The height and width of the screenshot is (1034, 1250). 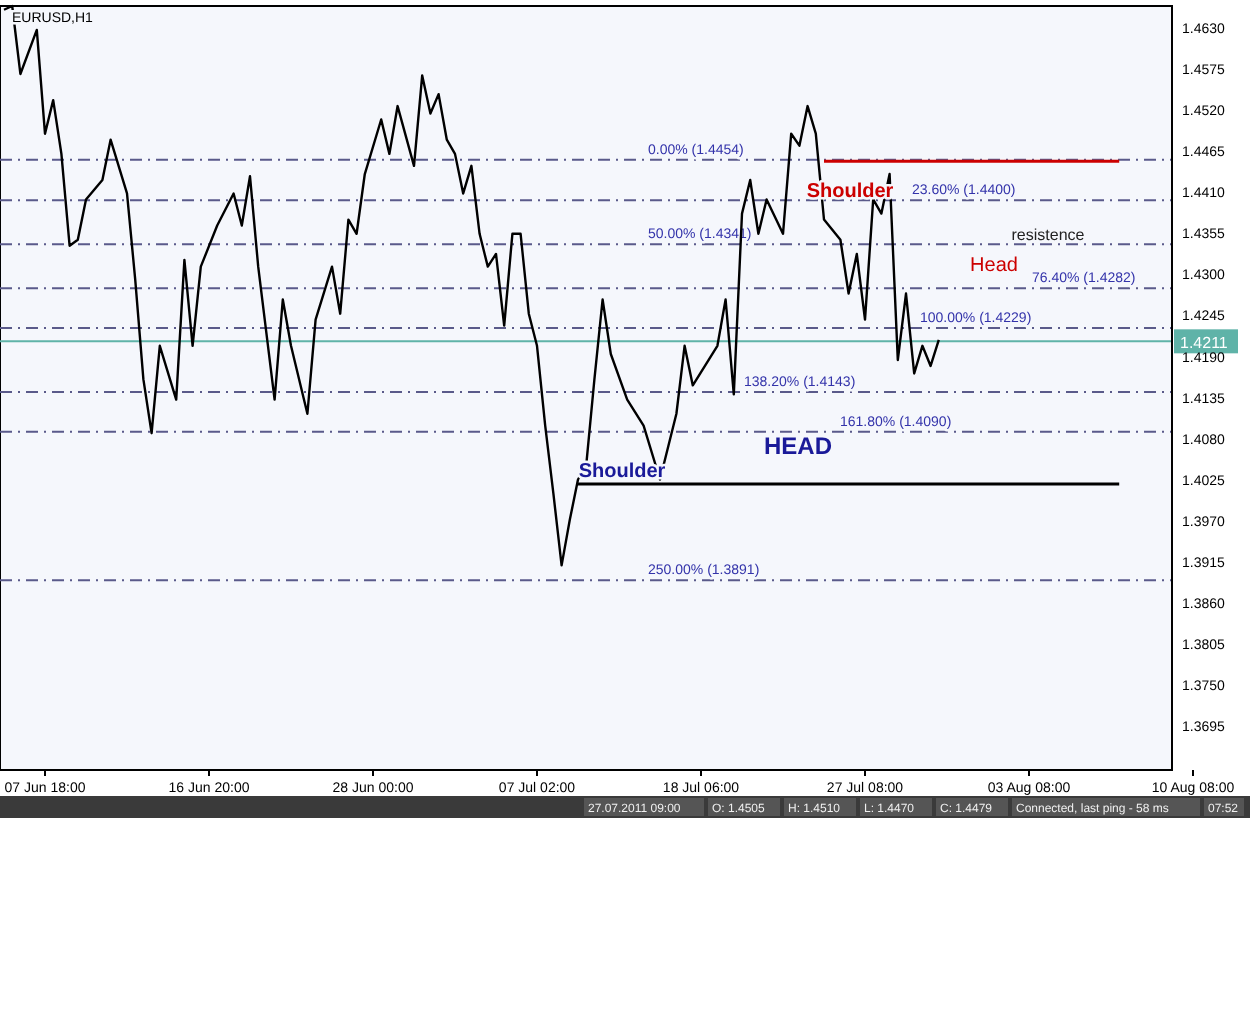 I want to click on annotation: Head, so click(x=994, y=266).